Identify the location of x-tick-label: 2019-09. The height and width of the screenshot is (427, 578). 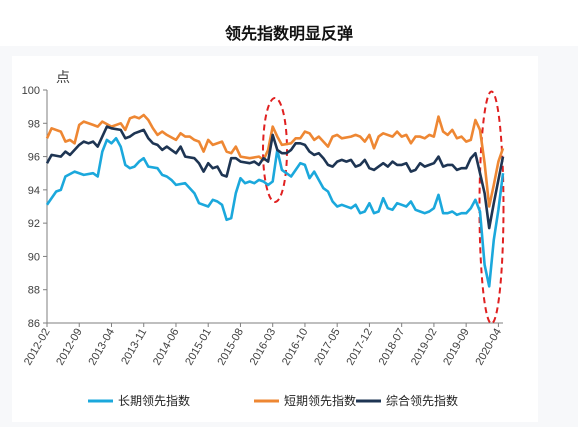
(456, 347).